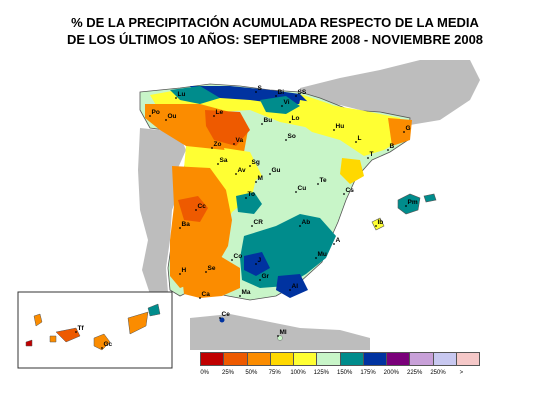 This screenshot has width=550, height=400. Describe the element at coordinates (408, 128) in the screenshot. I see `city-label: G` at that location.